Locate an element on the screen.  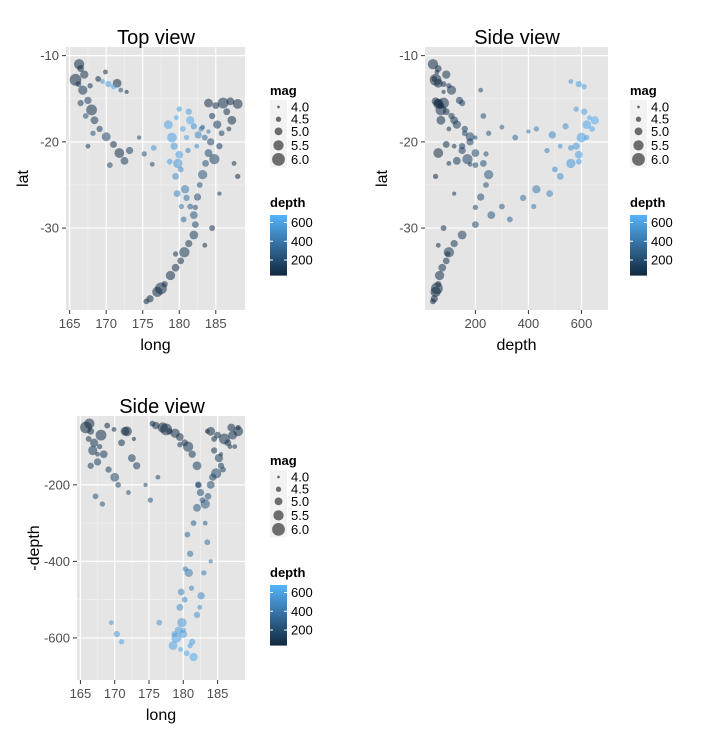
x-tick-label: 600 is located at coordinates (582, 323).